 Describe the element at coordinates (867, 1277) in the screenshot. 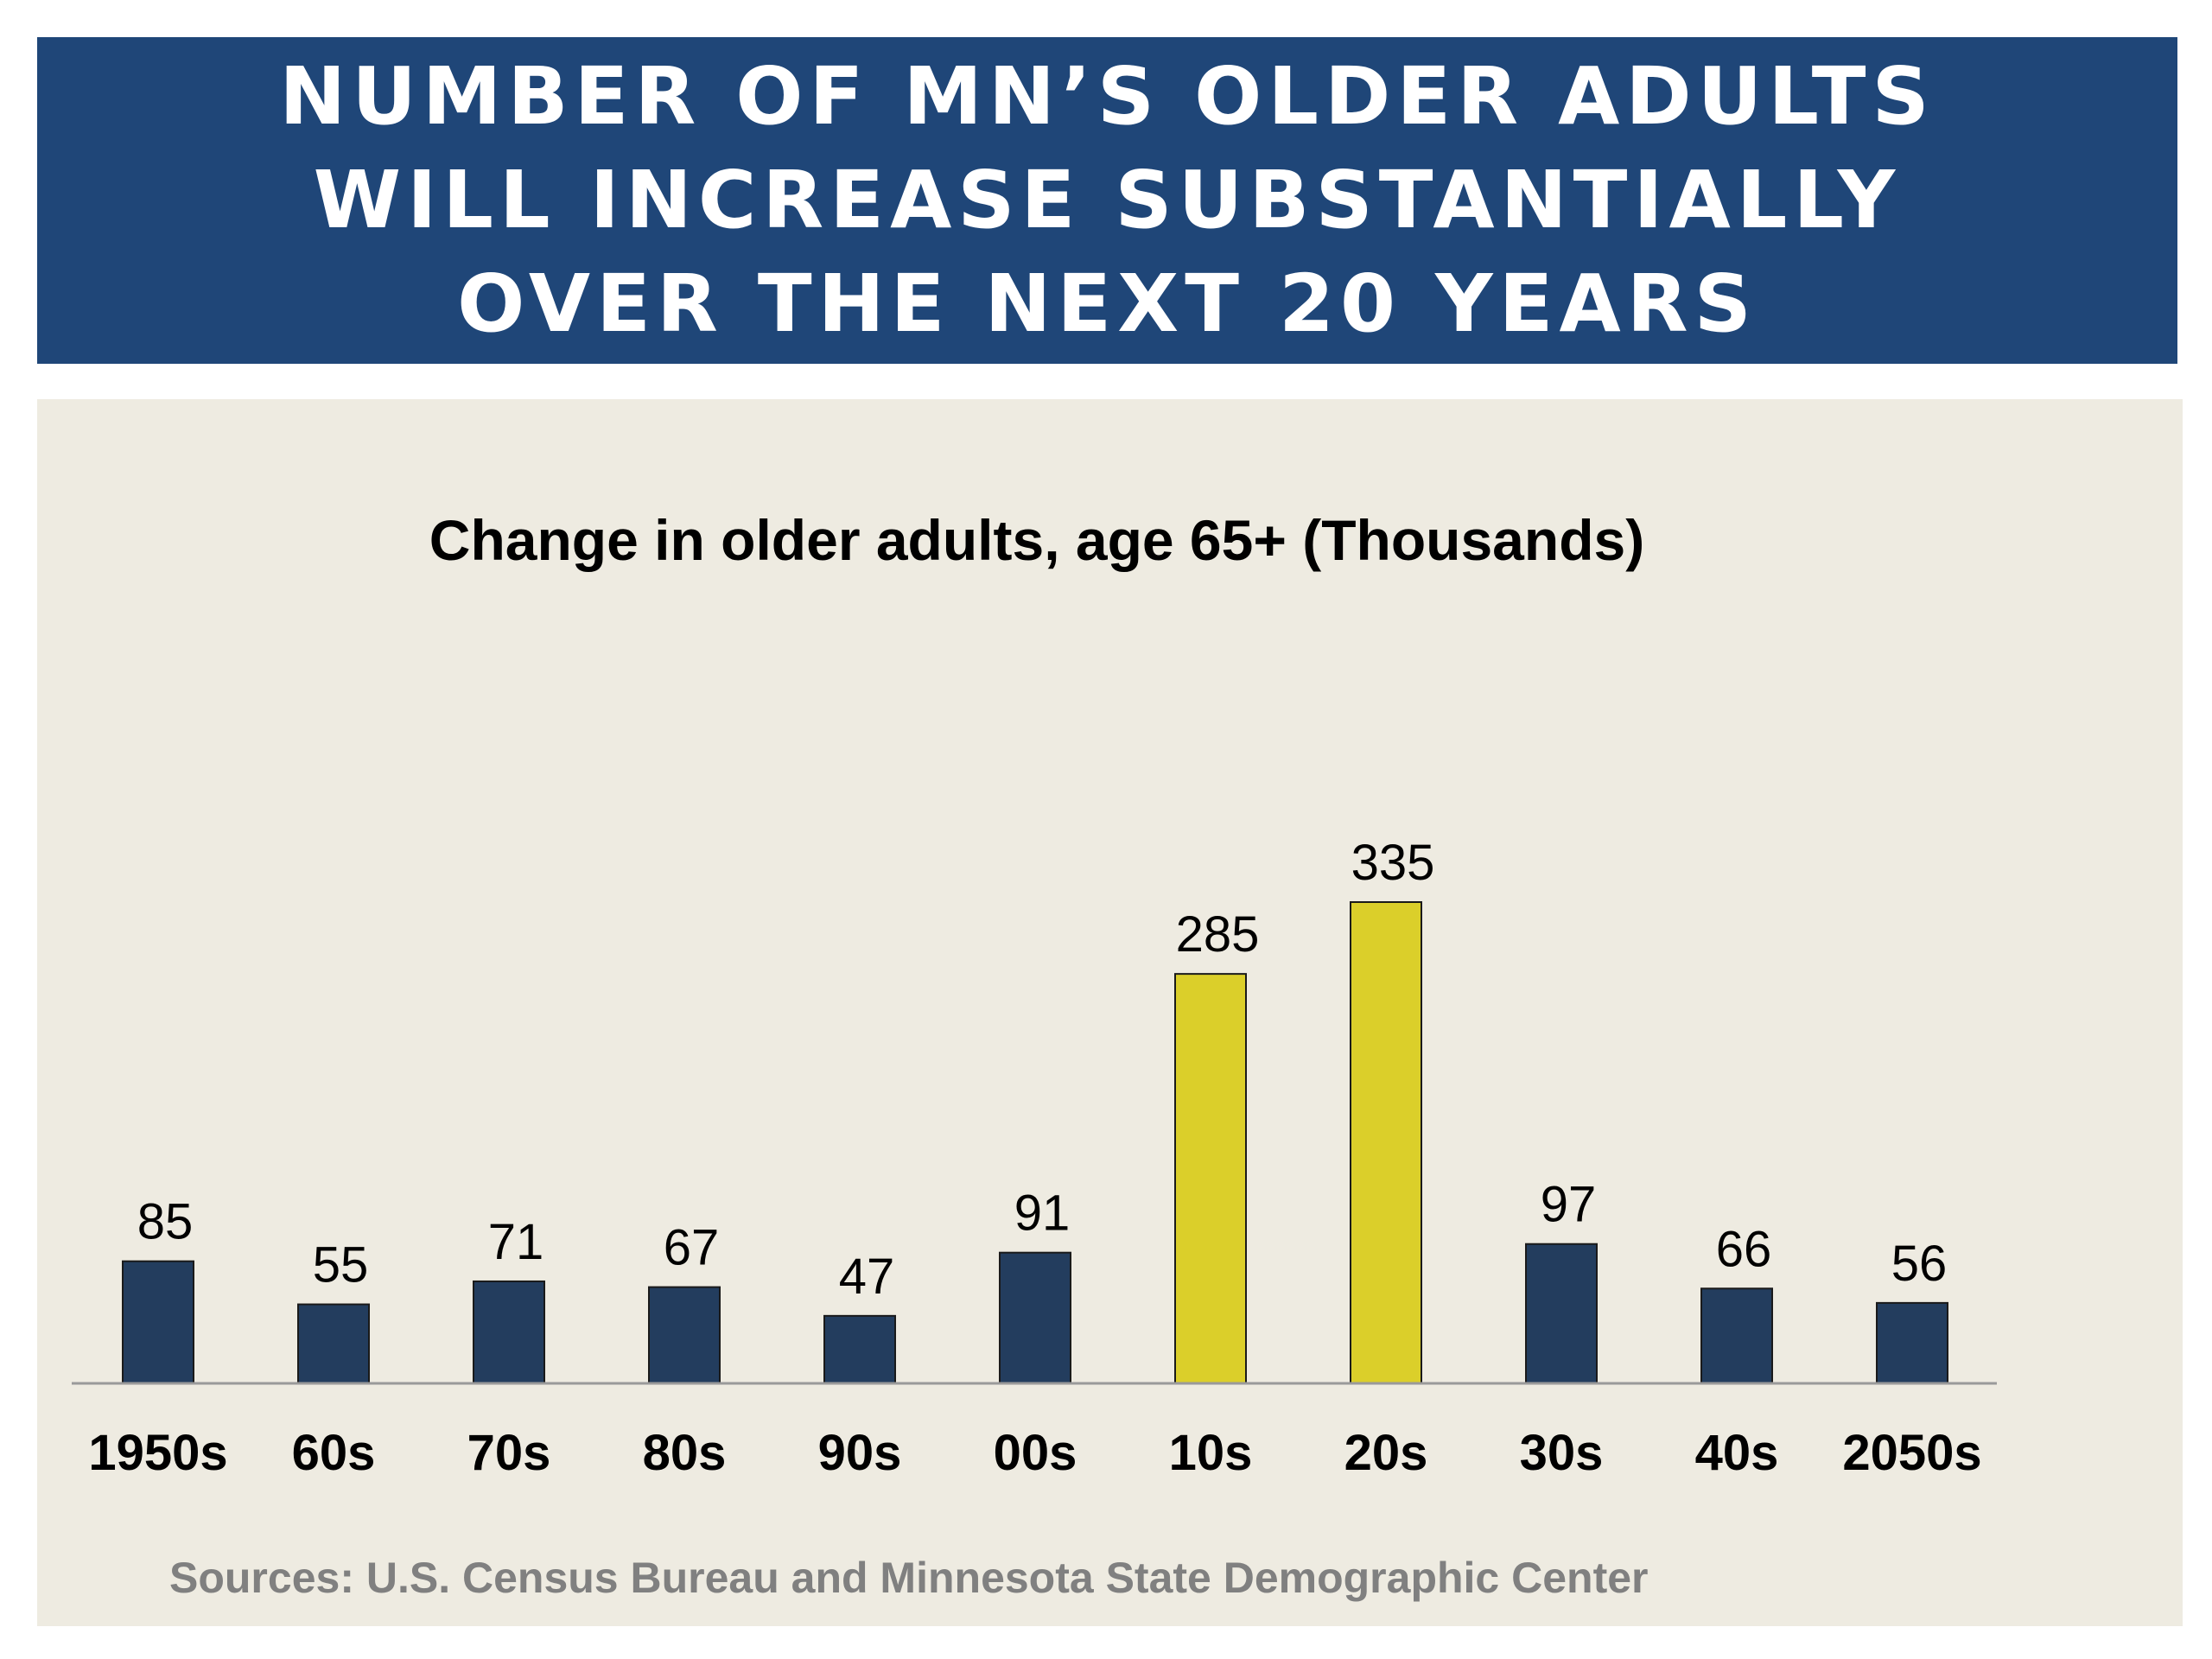

I see `value-label-90s: 47` at that location.